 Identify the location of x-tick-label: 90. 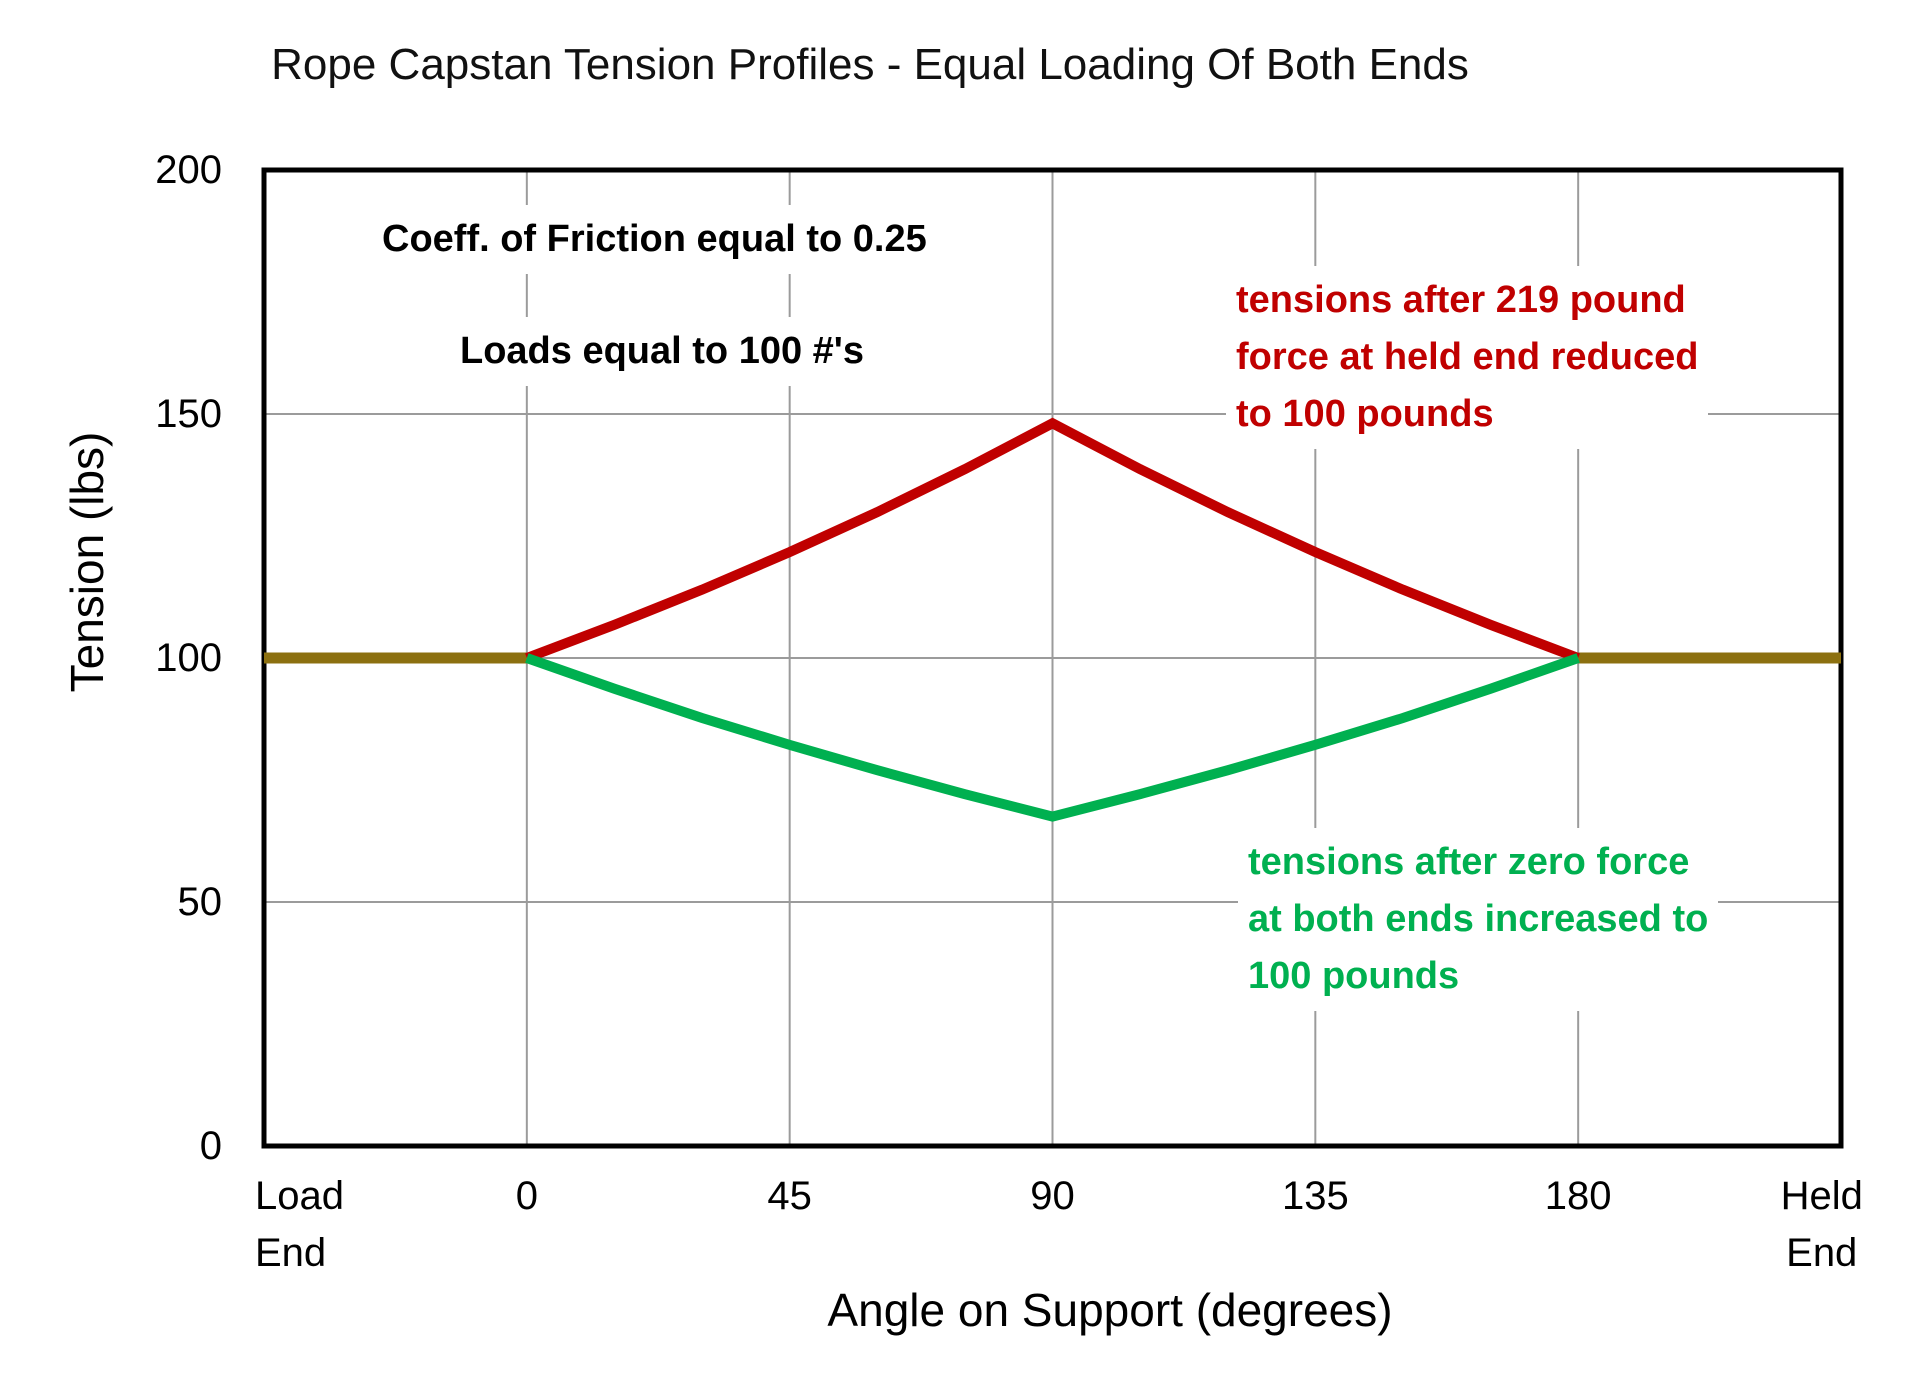
(1052, 1196).